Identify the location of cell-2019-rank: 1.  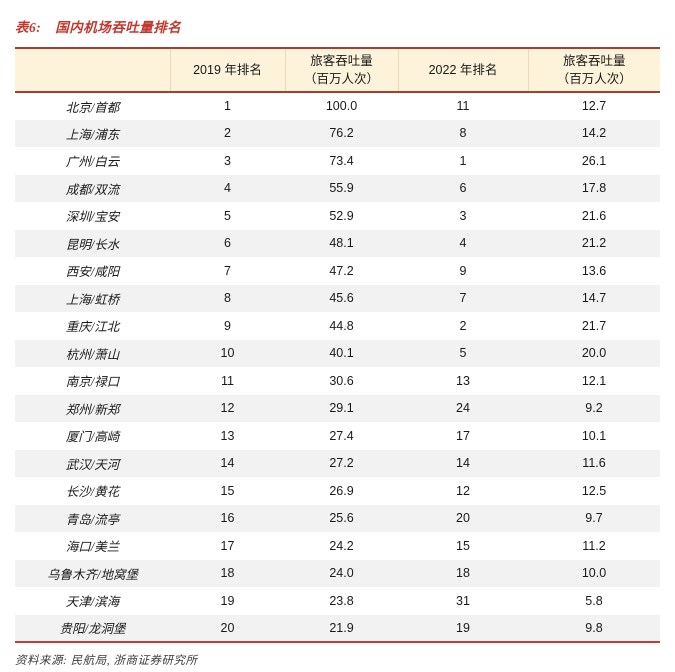
(227, 106).